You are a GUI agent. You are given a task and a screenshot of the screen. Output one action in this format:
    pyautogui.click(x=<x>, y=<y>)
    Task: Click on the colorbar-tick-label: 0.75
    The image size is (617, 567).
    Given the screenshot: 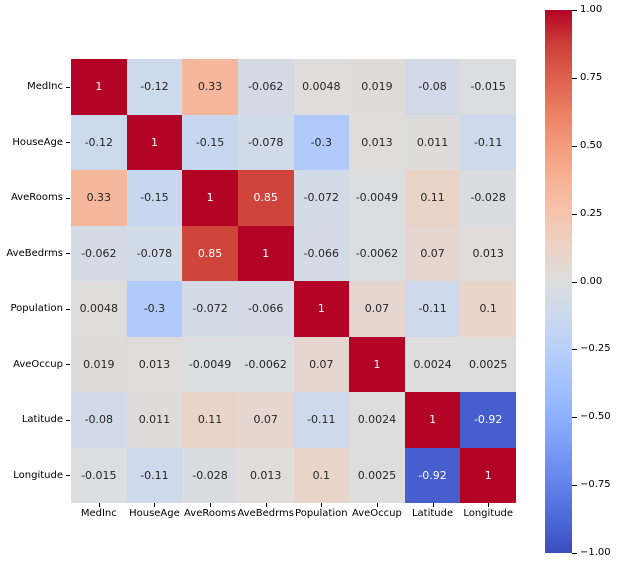 What is the action you would take?
    pyautogui.click(x=591, y=77)
    